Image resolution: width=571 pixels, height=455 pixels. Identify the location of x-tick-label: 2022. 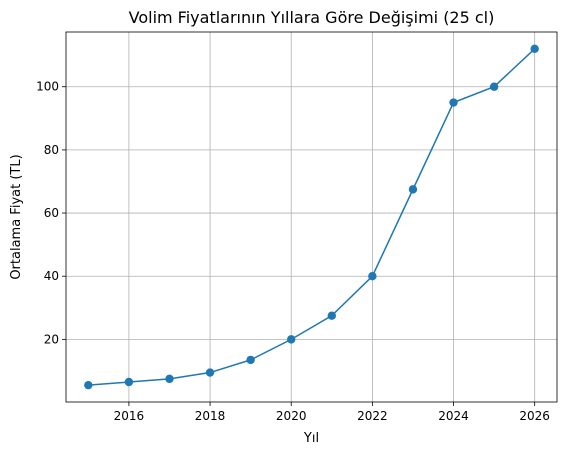
(372, 416).